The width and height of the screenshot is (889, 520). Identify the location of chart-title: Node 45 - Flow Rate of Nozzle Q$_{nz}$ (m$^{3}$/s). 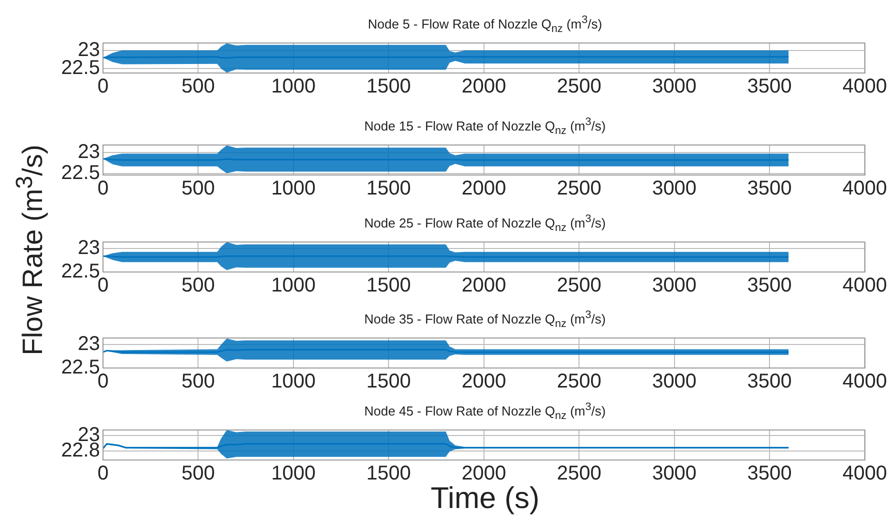
(485, 411).